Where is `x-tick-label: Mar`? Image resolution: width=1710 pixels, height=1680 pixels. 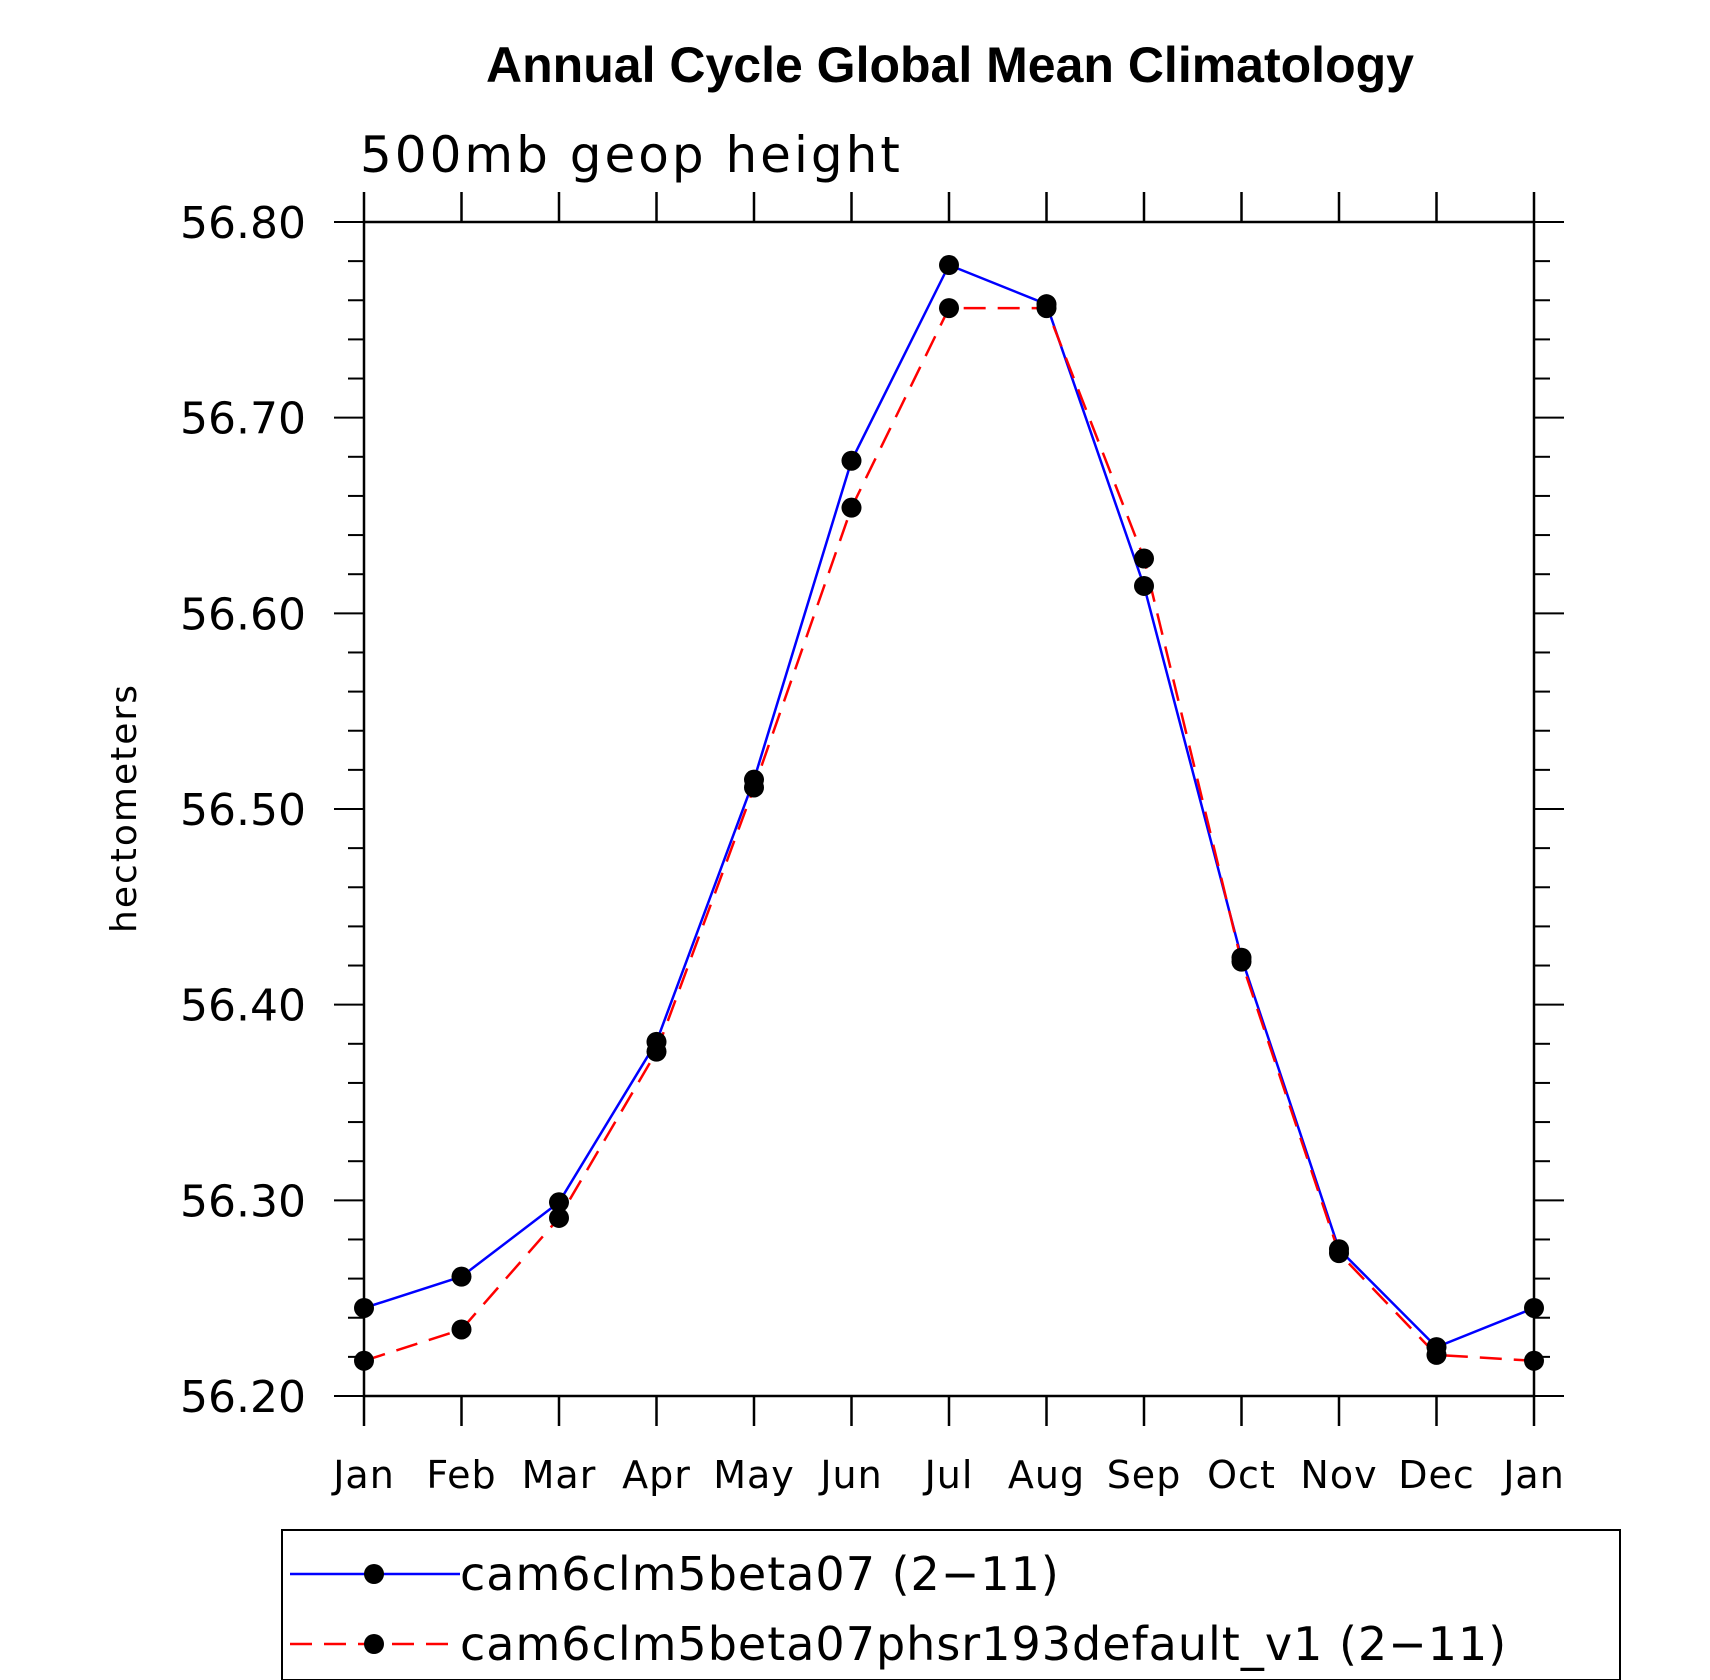
x-tick-label: Mar is located at coordinates (559, 1475).